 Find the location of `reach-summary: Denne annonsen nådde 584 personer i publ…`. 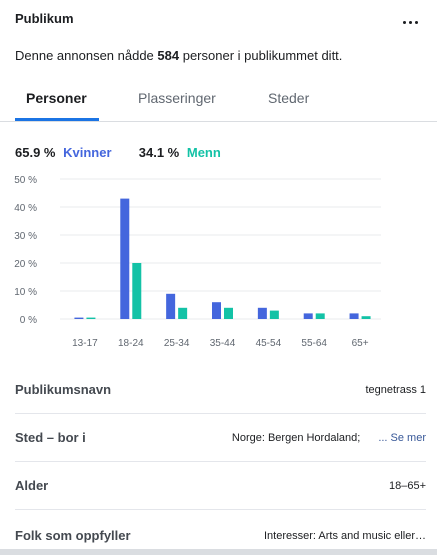

reach-summary: Denne annonsen nådde 584 personer i publ… is located at coordinates (178, 55).